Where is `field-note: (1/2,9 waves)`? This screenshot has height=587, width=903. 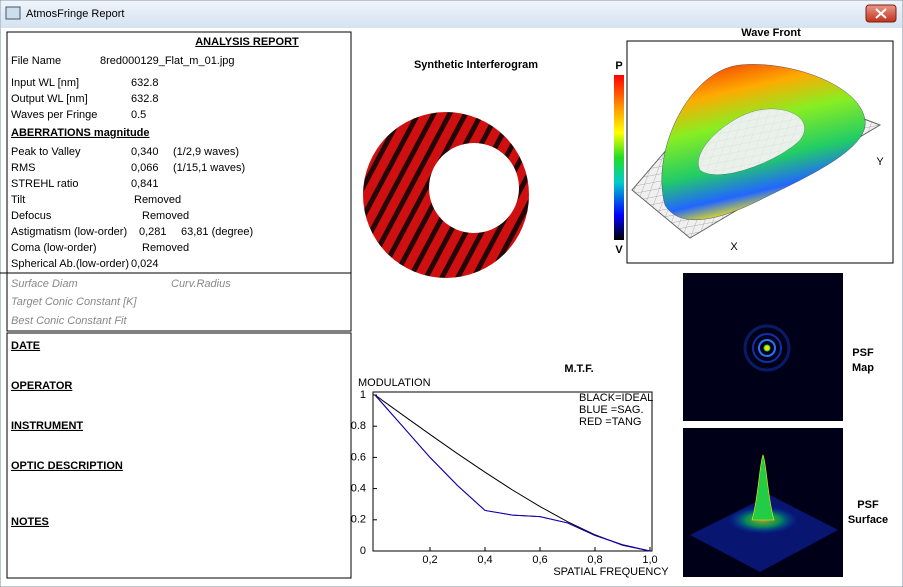 field-note: (1/2,9 waves) is located at coordinates (206, 152).